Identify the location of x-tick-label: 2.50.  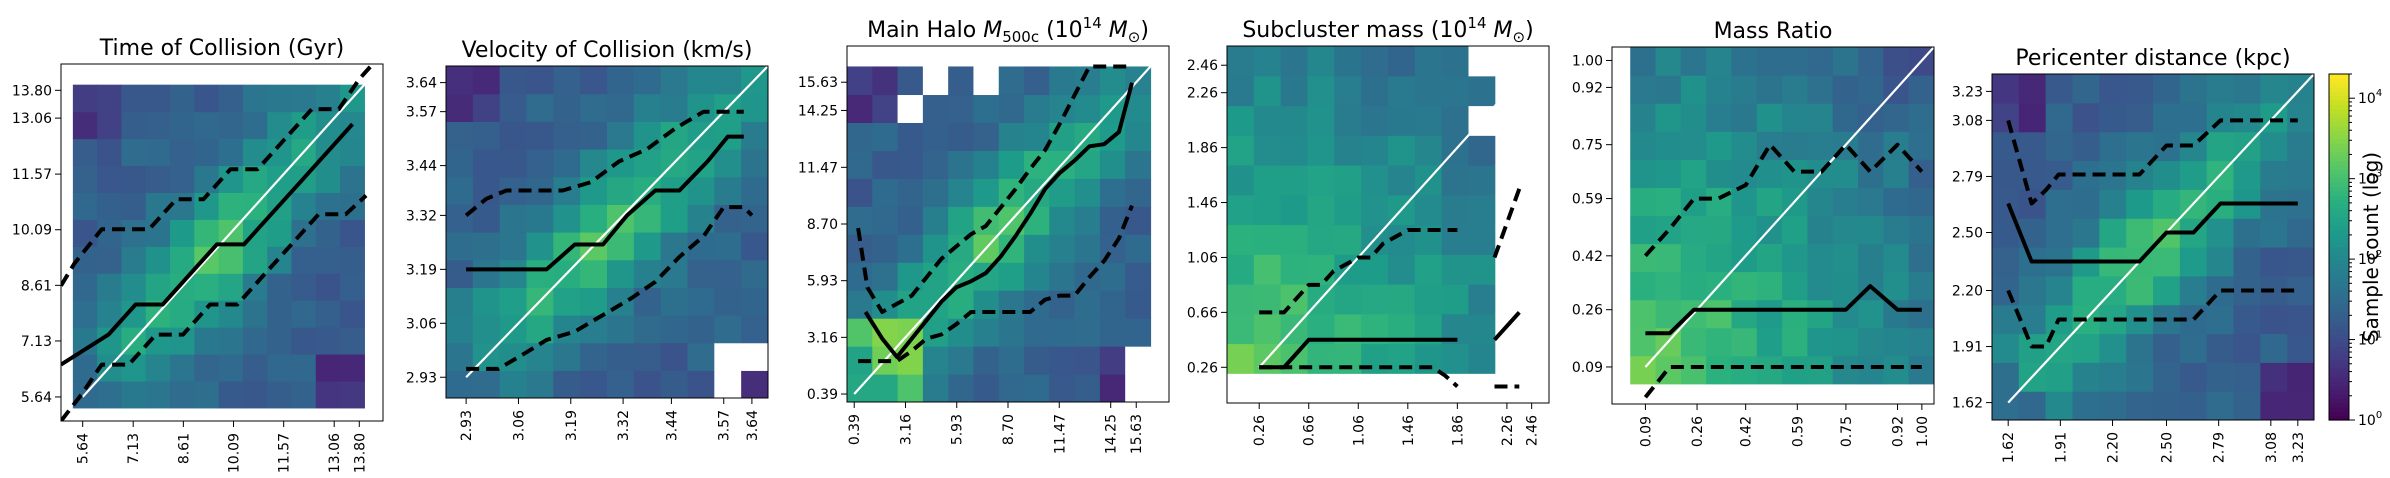
(2167, 447).